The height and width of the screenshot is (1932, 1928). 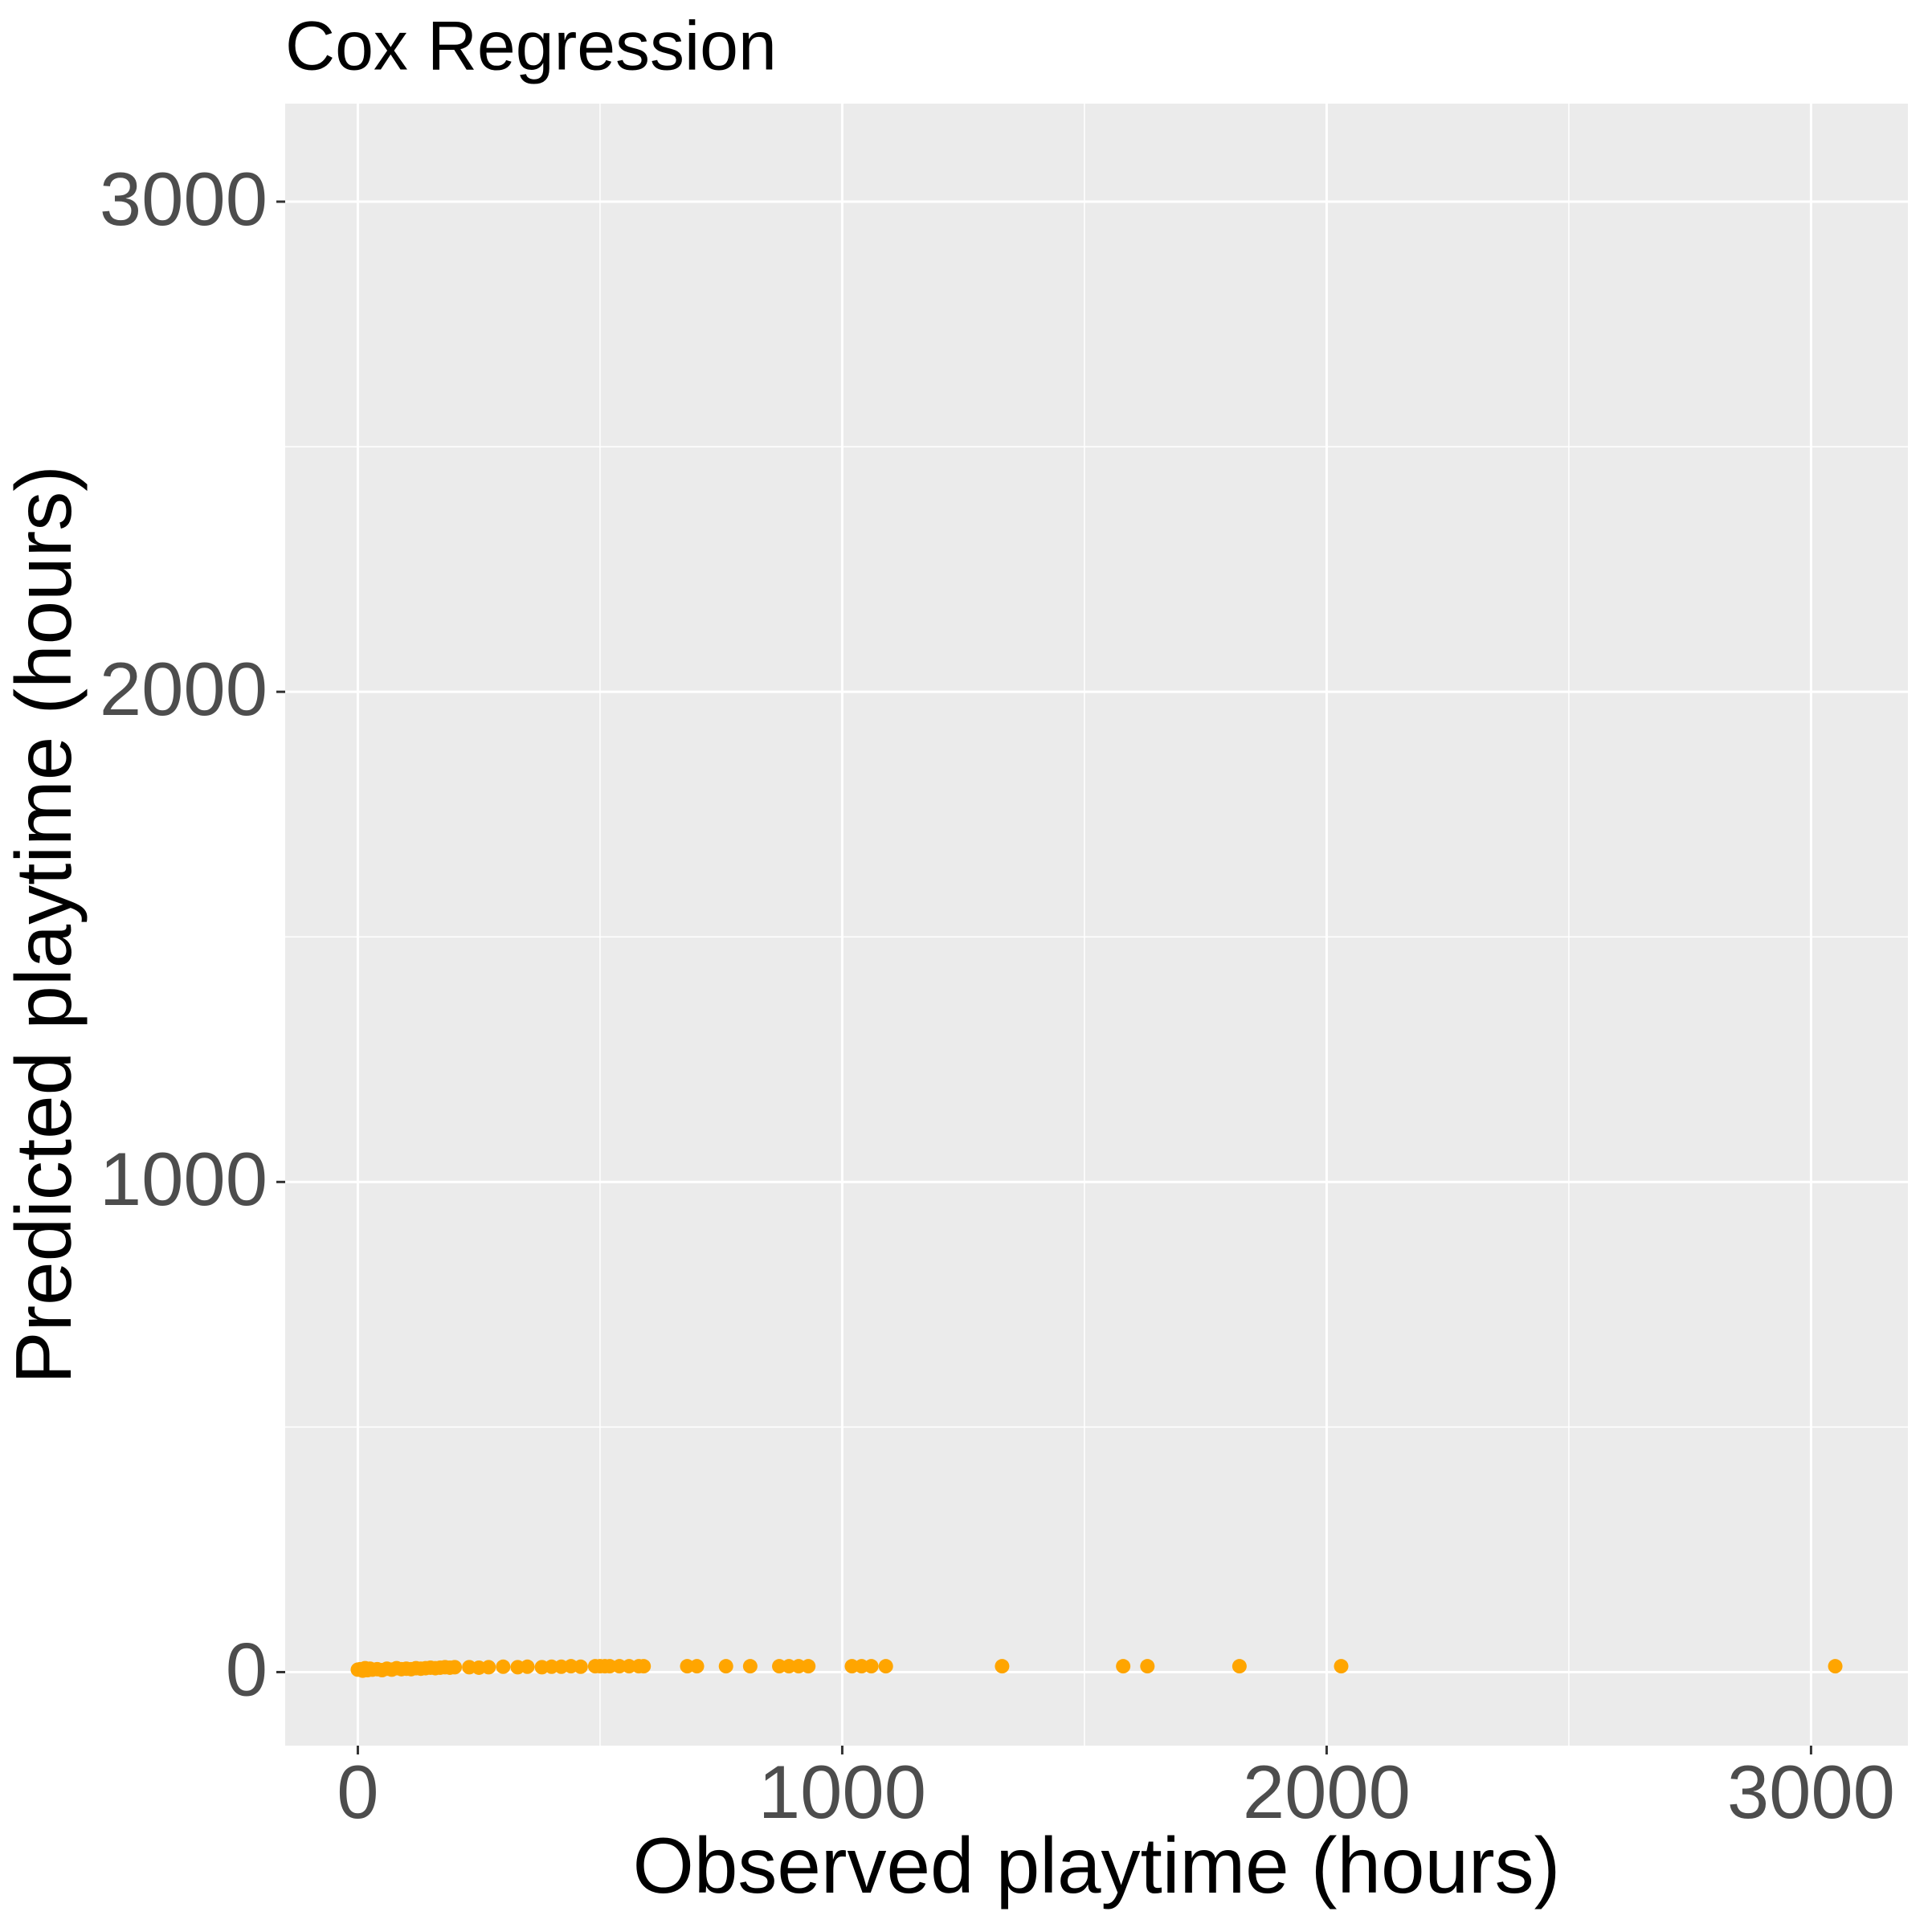 What do you see at coordinates (1097, 1865) in the screenshot?
I see `x-axis-label: Observed playtime (hours)` at bounding box center [1097, 1865].